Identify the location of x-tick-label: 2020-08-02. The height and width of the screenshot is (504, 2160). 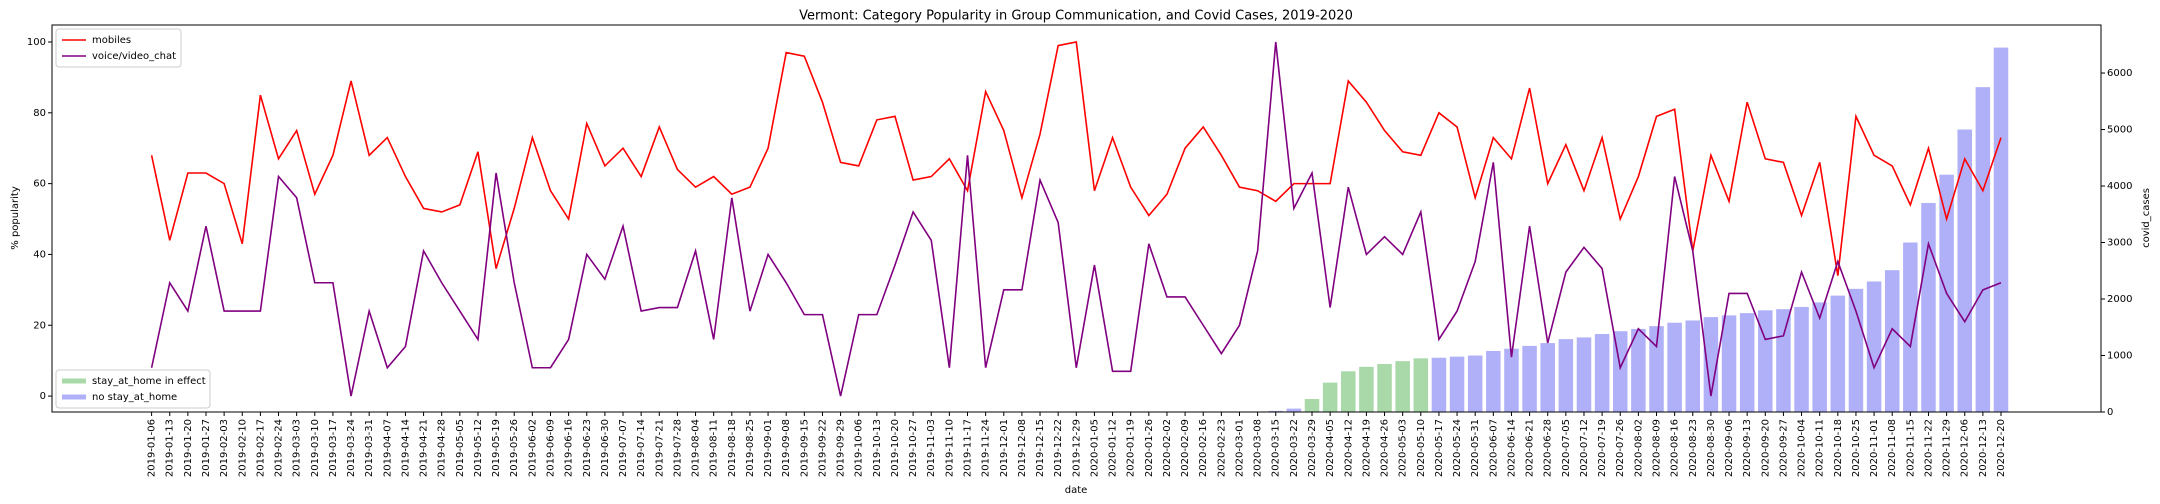
(1638, 448).